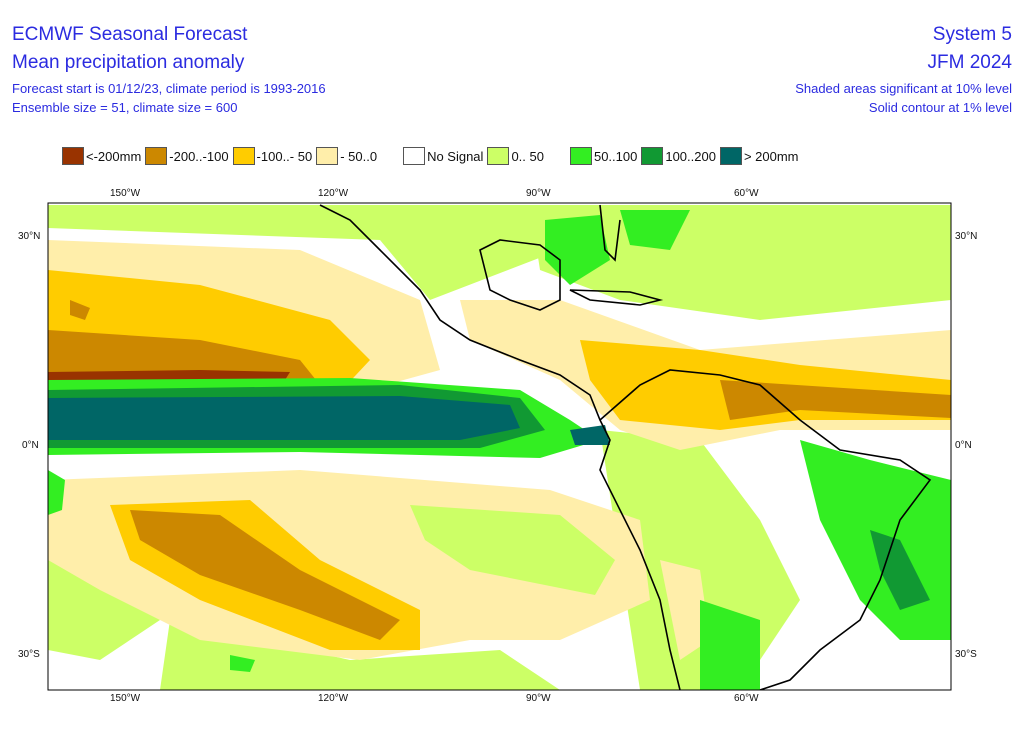  Describe the element at coordinates (125, 698) in the screenshot. I see `lon-label-bottom: 150°W` at that location.